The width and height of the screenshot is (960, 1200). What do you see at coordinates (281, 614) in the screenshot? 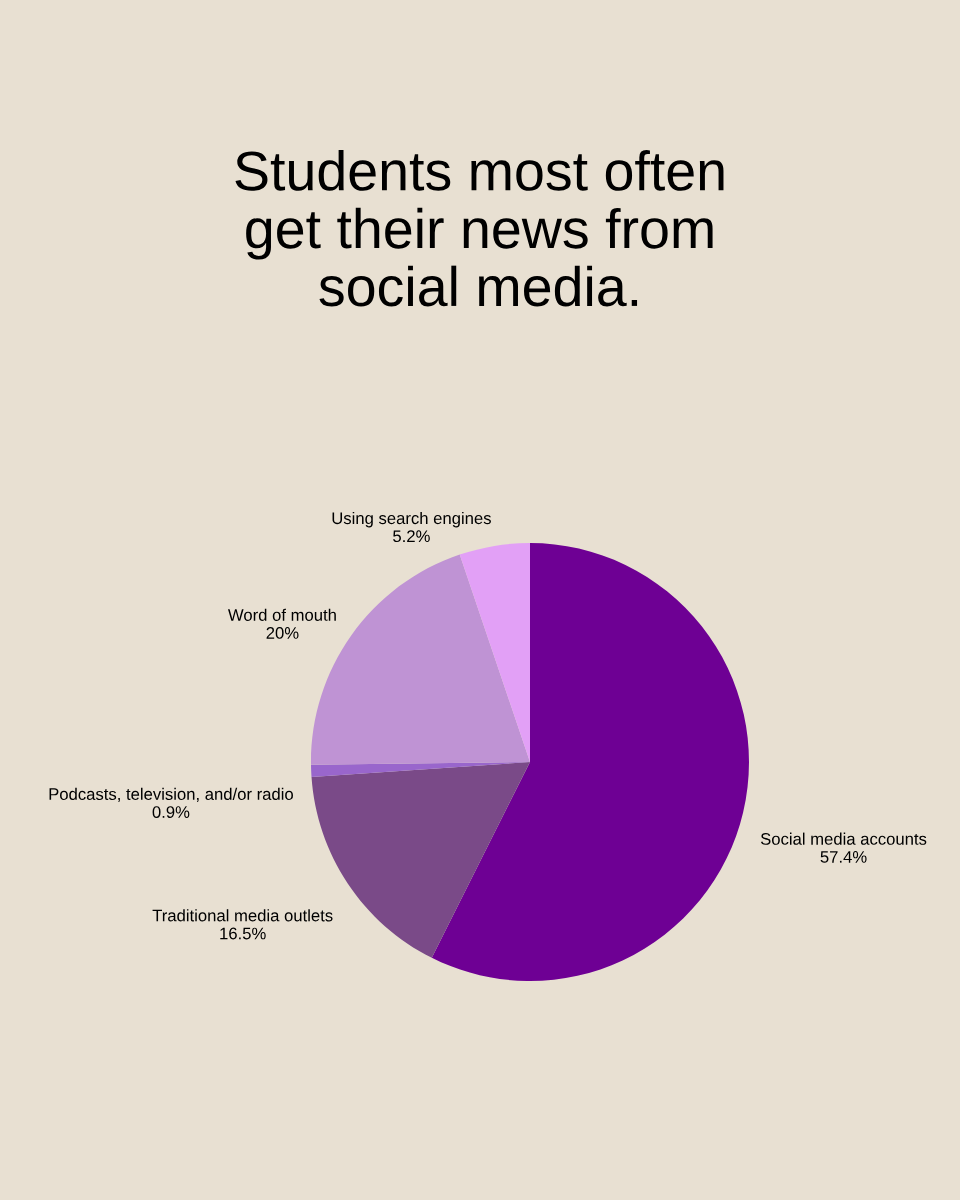
I see `slice-label: Word of mouth` at bounding box center [281, 614].